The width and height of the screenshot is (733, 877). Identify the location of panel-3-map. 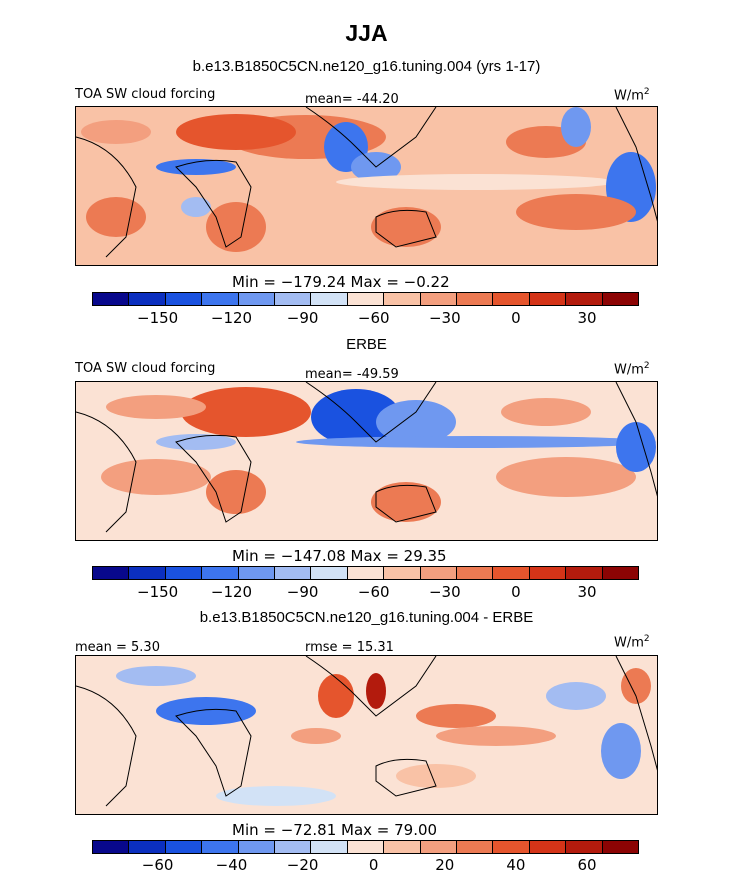
(366, 735).